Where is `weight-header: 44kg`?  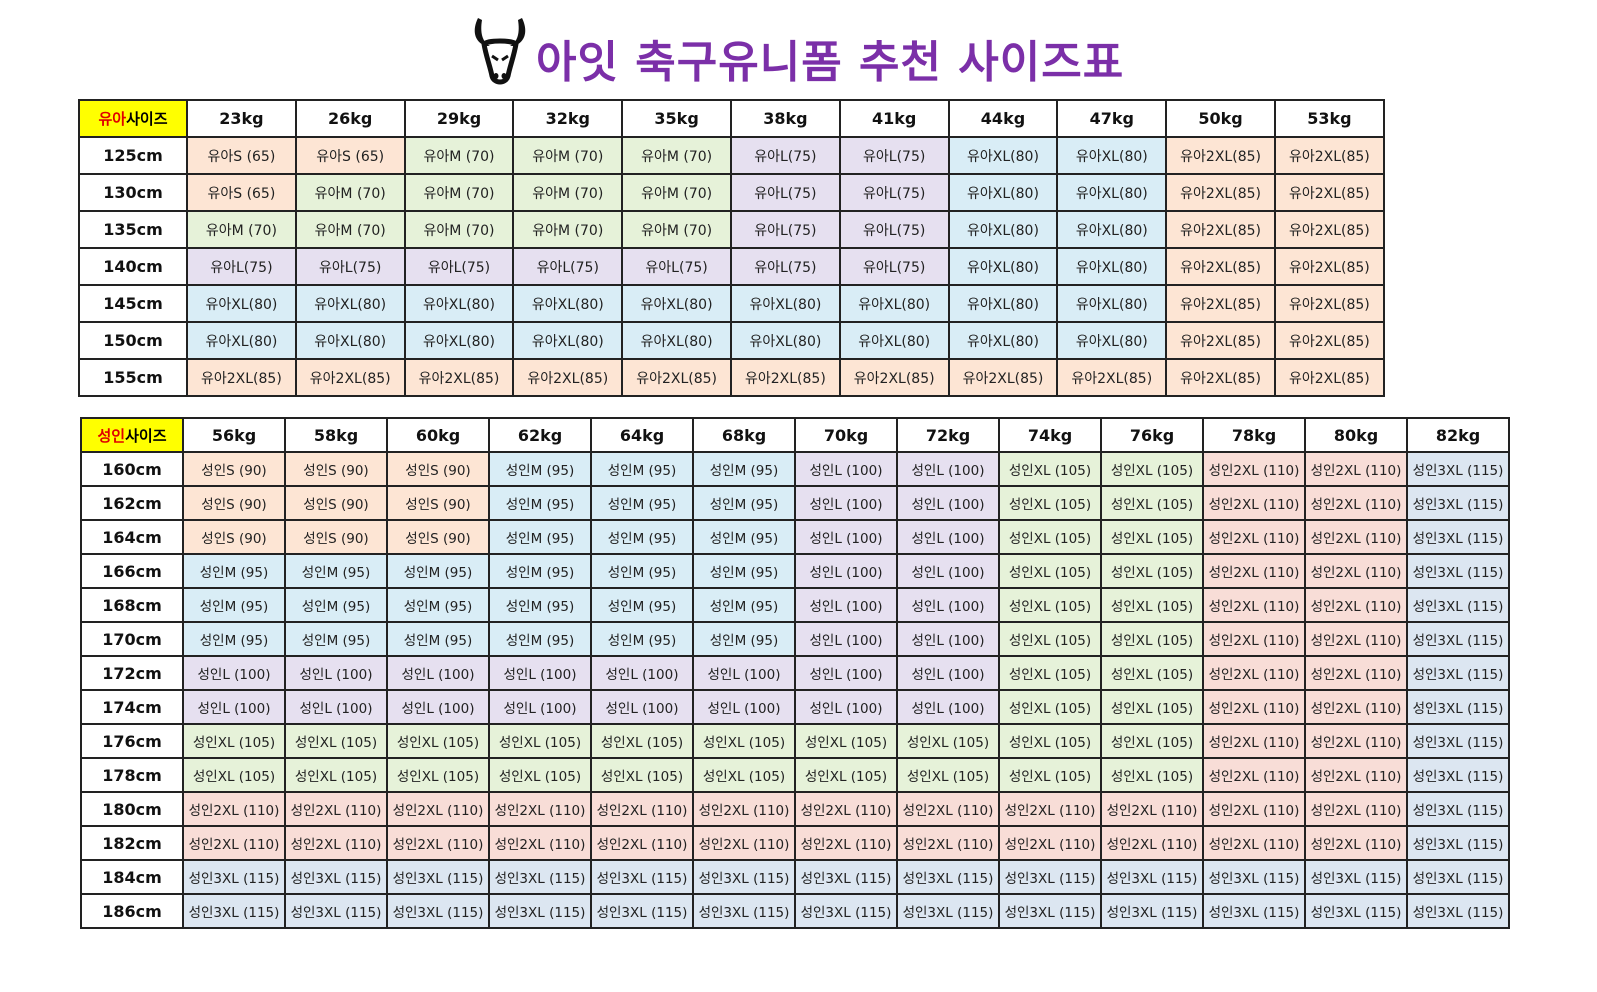
weight-header: 44kg is located at coordinates (1003, 118).